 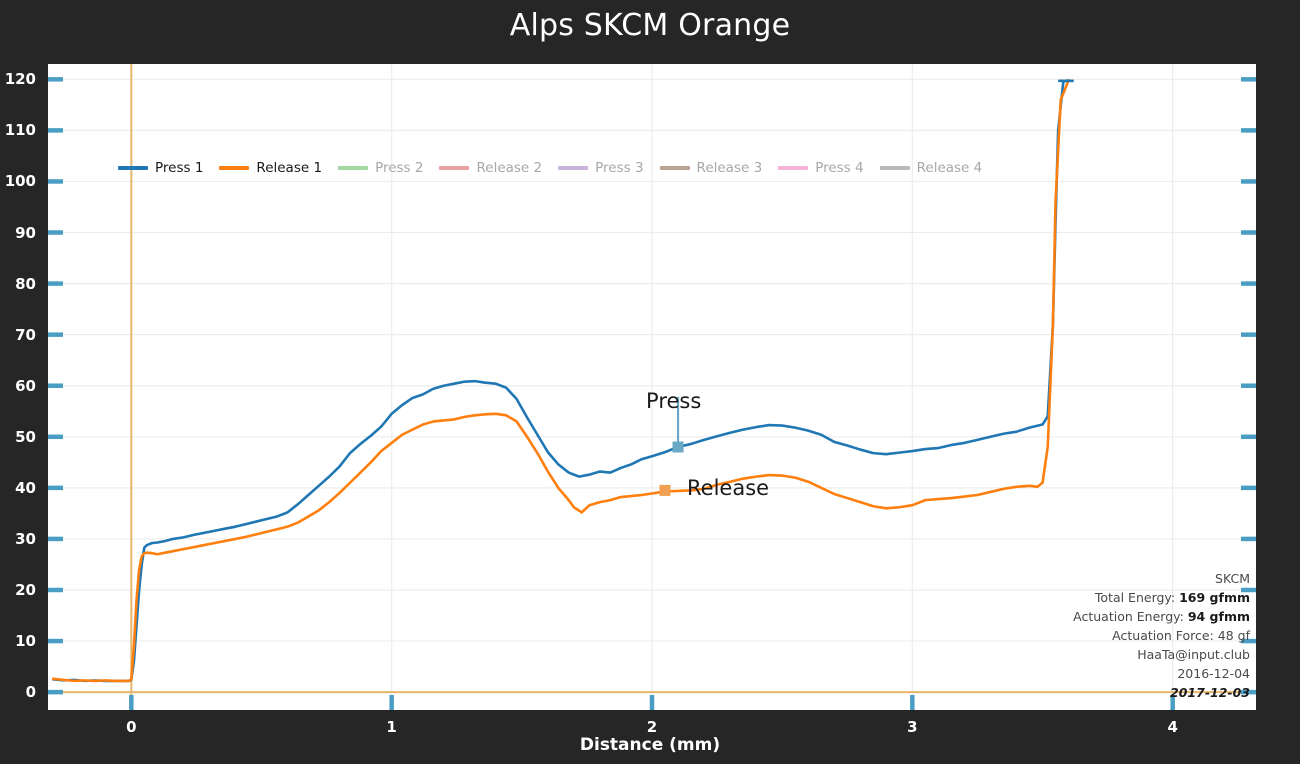 I want to click on legend-label: Press 3, so click(x=619, y=168).